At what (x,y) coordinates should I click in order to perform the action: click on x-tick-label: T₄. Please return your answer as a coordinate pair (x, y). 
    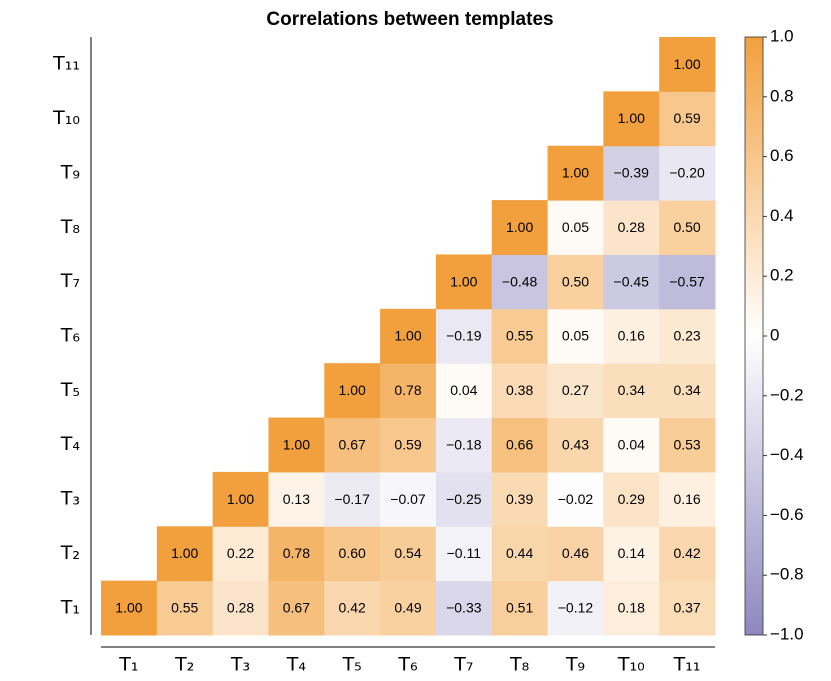
    Looking at the image, I should click on (296, 665).